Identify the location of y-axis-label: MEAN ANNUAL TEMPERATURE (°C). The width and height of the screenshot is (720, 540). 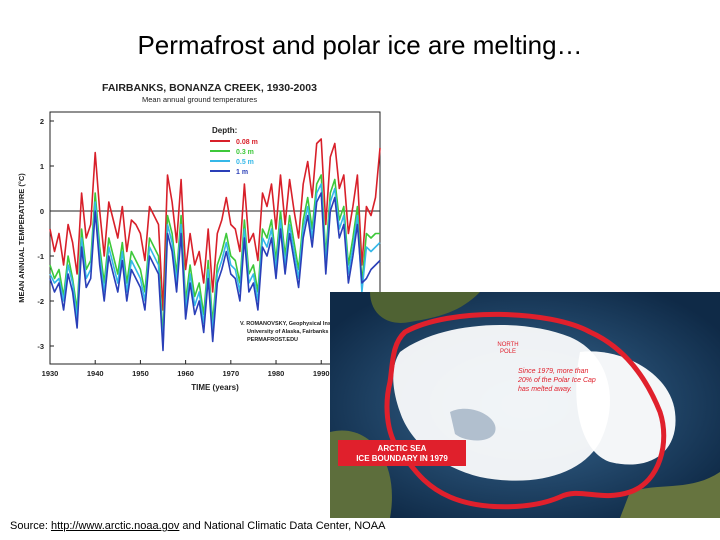
(21, 238).